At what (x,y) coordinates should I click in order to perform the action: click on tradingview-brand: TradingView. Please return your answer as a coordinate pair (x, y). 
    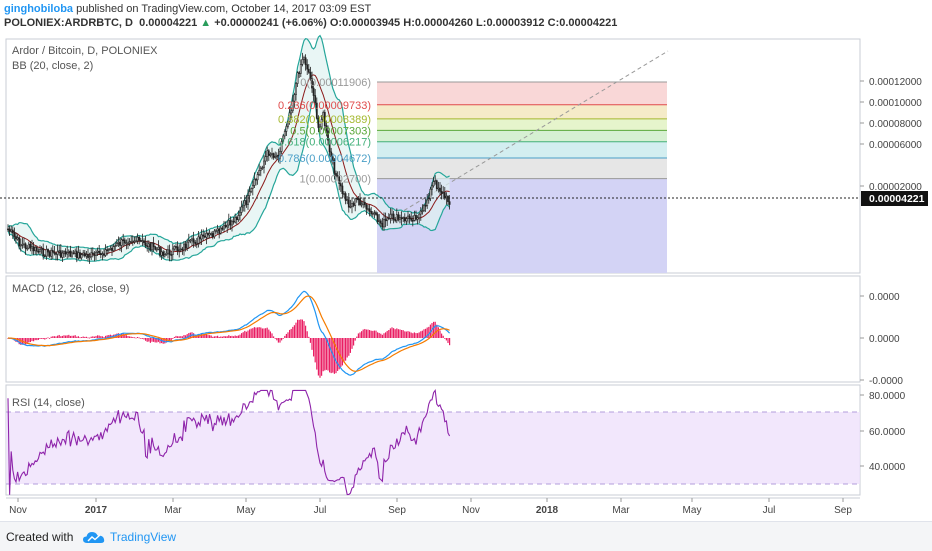
    Looking at the image, I should click on (143, 537).